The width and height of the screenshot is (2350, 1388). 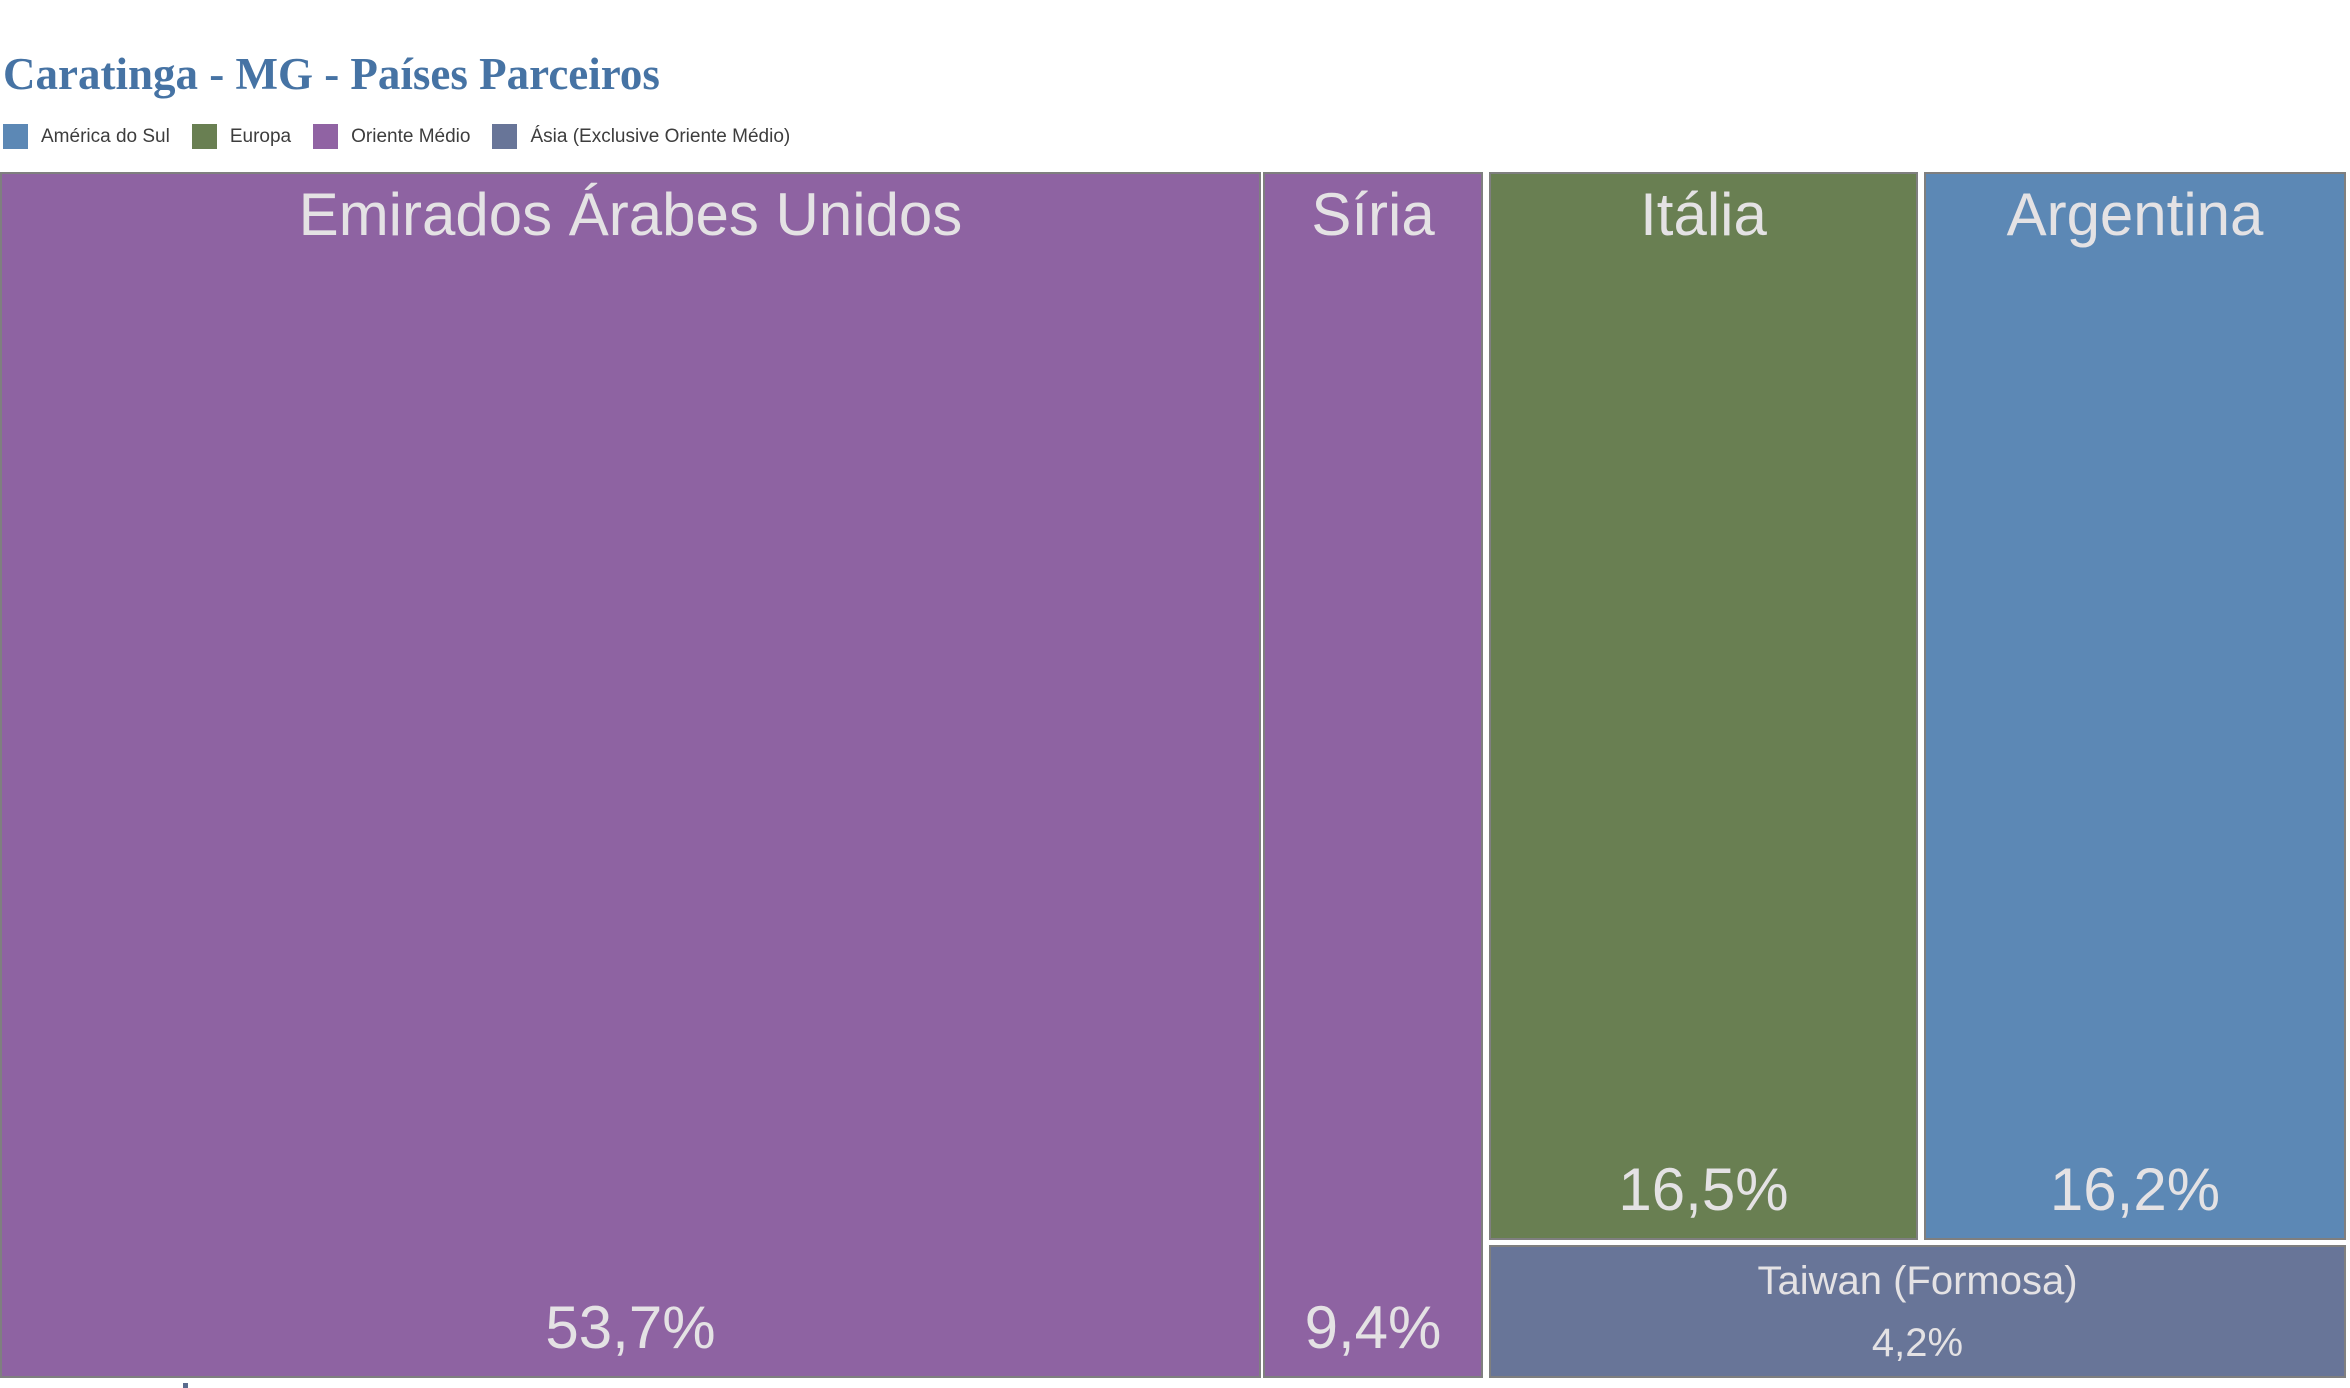 I want to click on cell-label: Itália, so click(x=1703, y=214).